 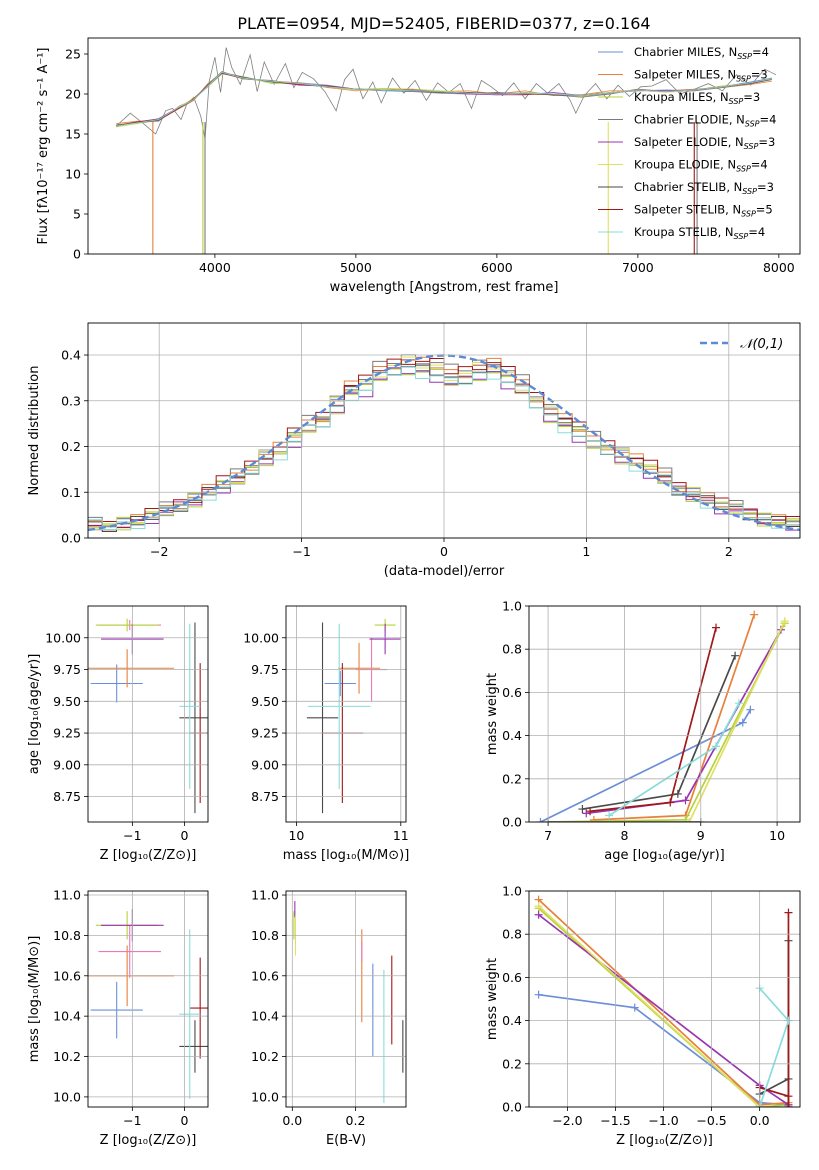 I want to click on mass_weight_vs_Z-ytick-label-5: 1.0, so click(x=512, y=891).